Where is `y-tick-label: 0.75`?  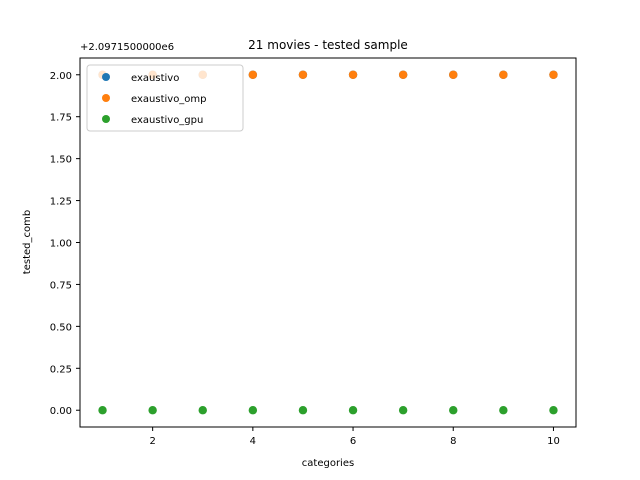
y-tick-label: 0.75 is located at coordinates (61, 285).